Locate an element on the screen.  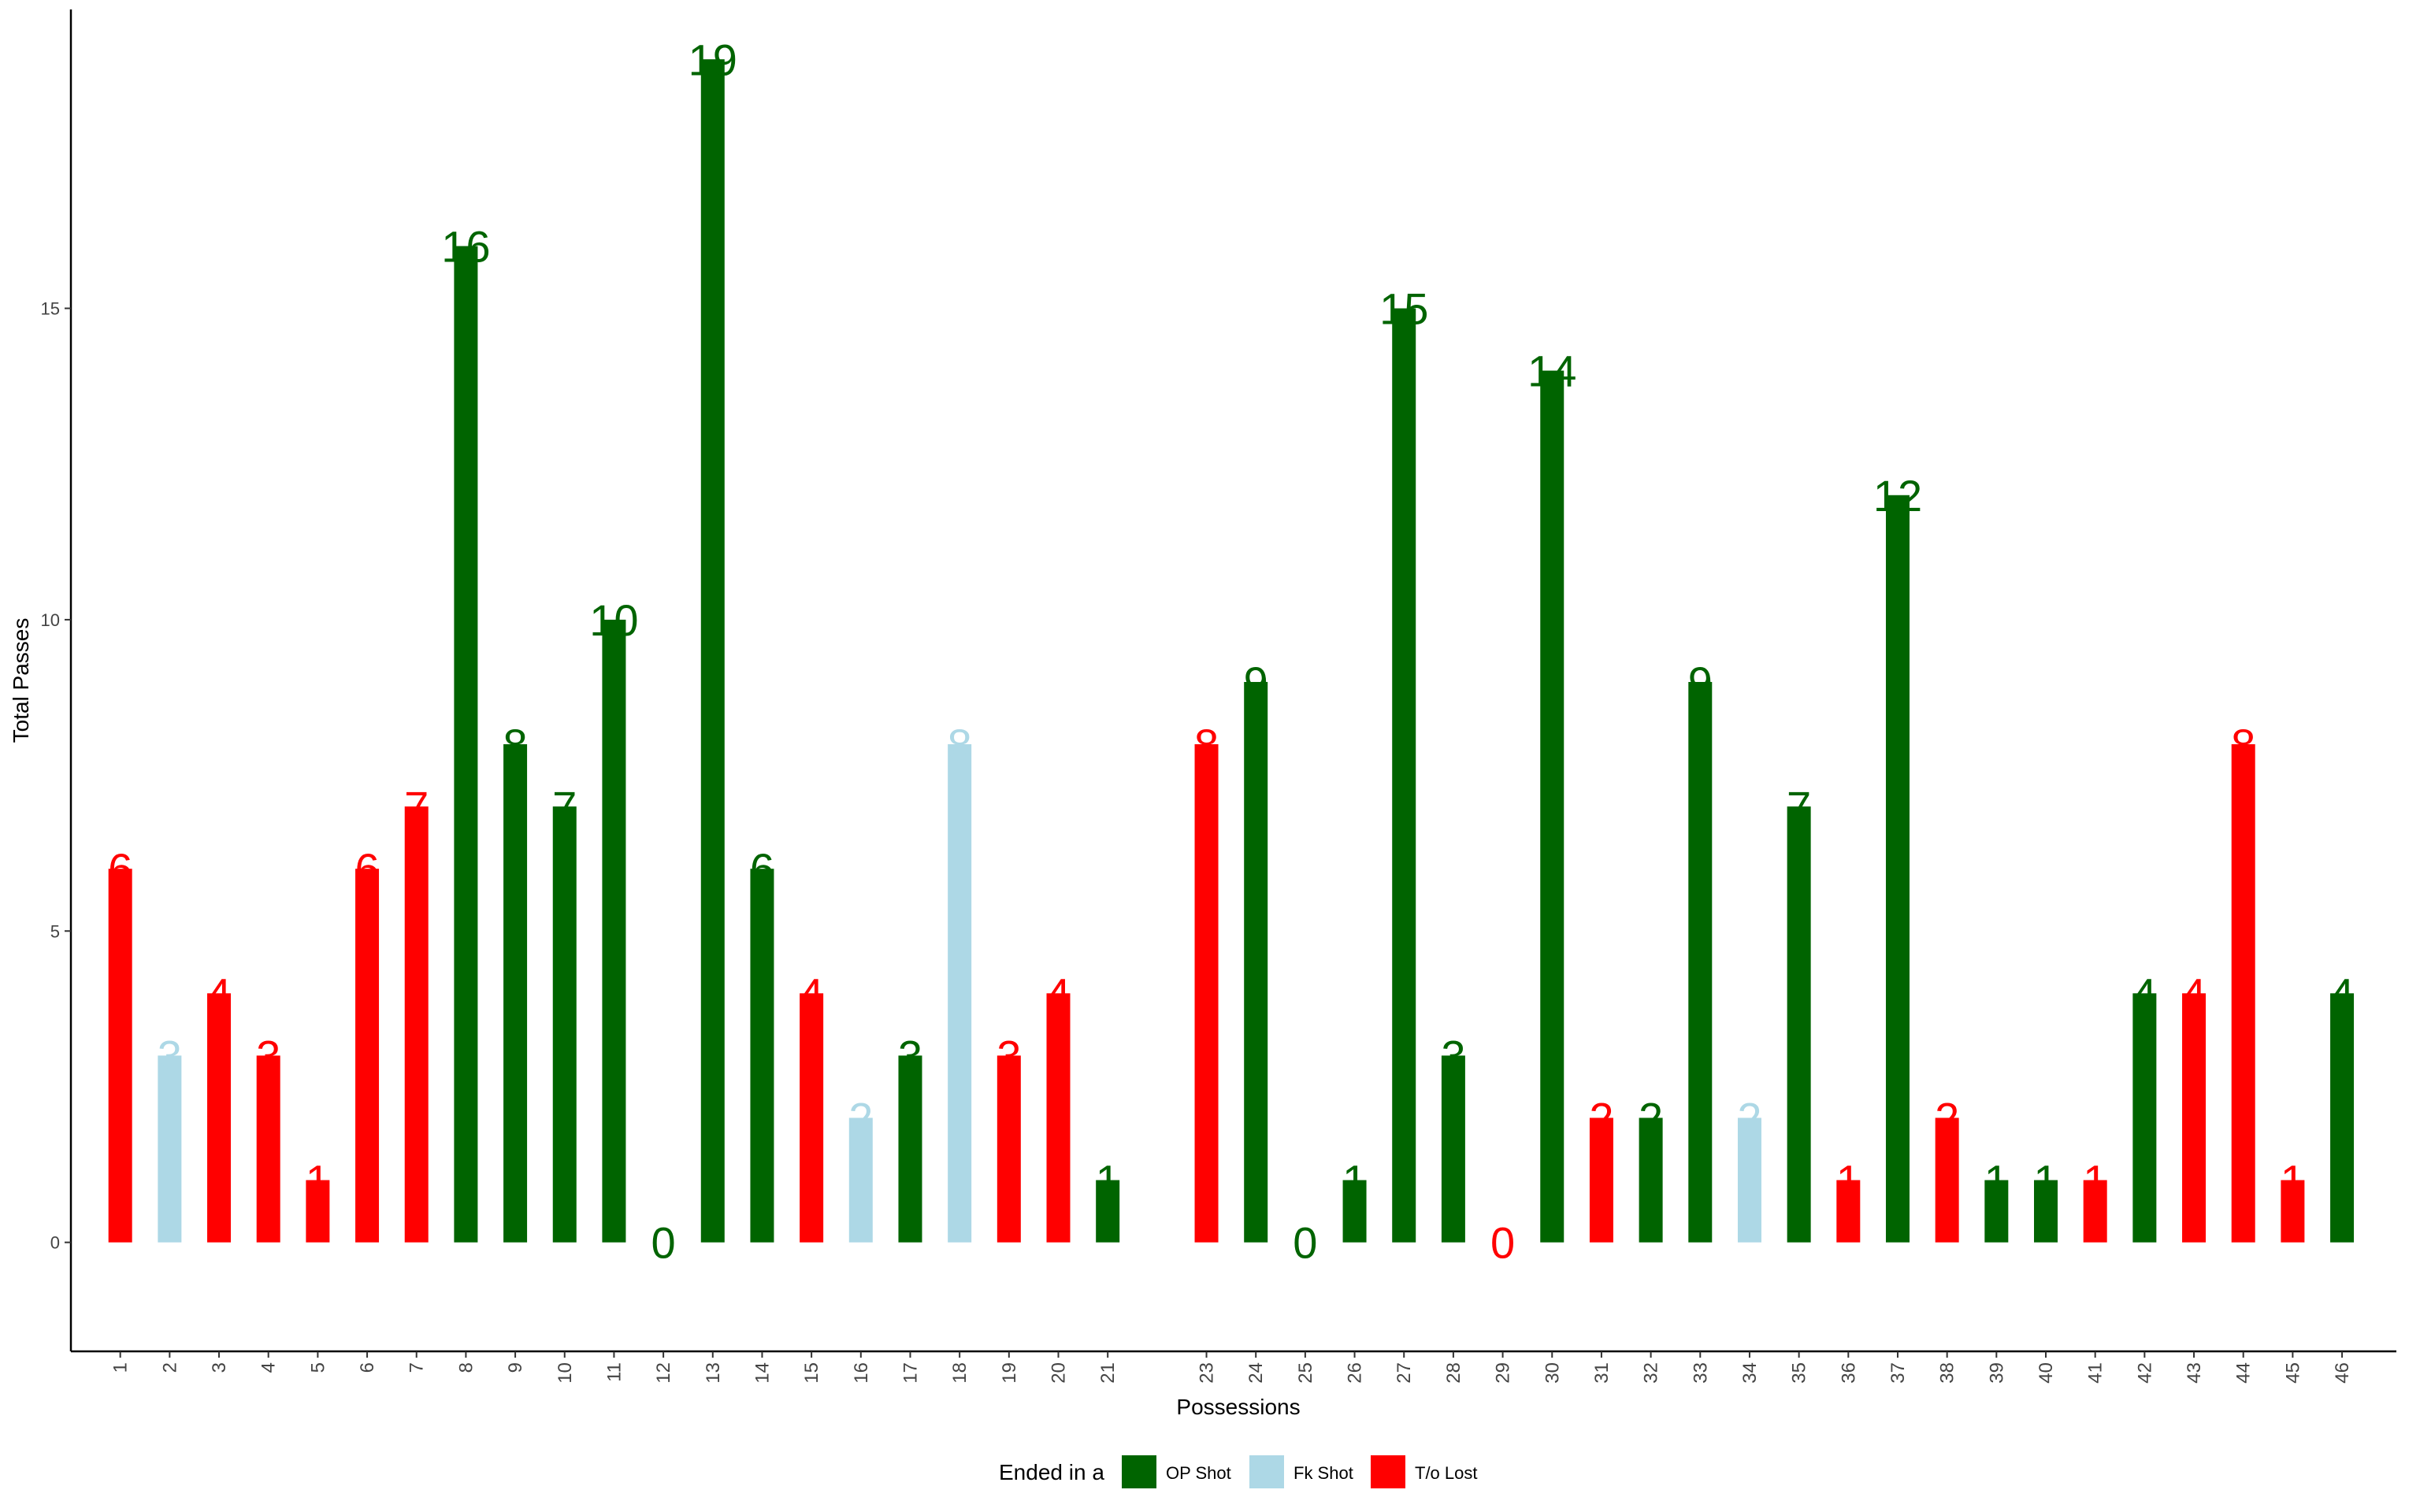
bar-label-4: 3 is located at coordinates (268, 1055).